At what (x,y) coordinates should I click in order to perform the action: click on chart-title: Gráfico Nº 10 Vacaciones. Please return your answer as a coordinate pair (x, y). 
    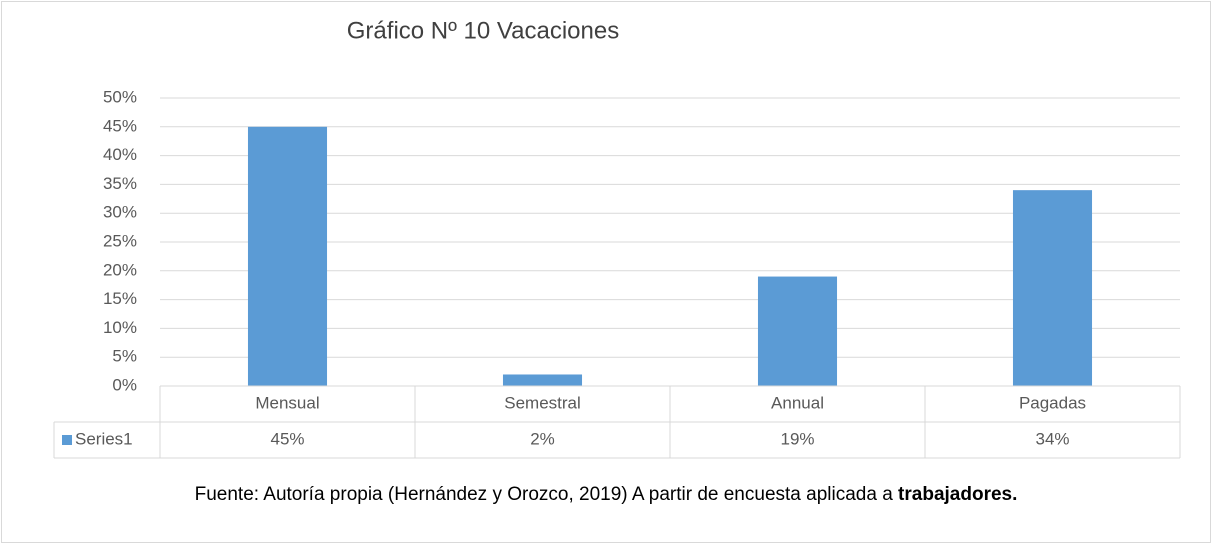
    Looking at the image, I should click on (483, 30).